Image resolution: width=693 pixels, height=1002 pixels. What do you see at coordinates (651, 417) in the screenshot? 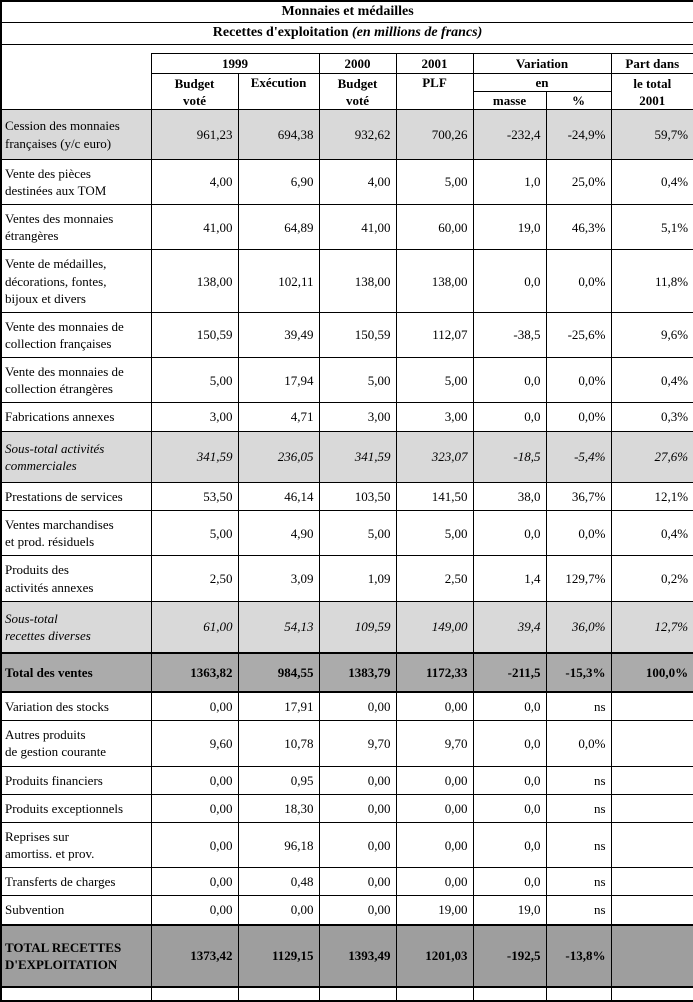
I see `cell-value: 0,3%` at bounding box center [651, 417].